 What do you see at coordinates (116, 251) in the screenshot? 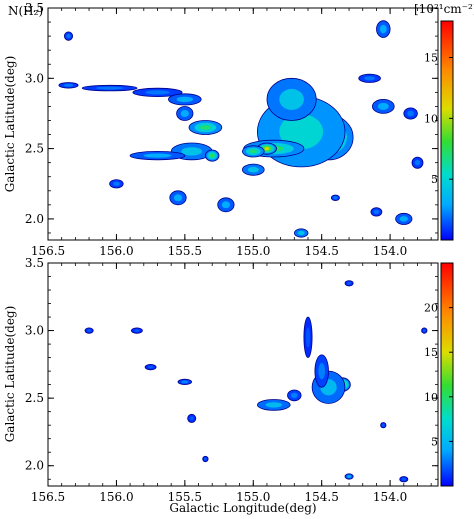
I see `top-xtick-label: 156.0` at bounding box center [116, 251].